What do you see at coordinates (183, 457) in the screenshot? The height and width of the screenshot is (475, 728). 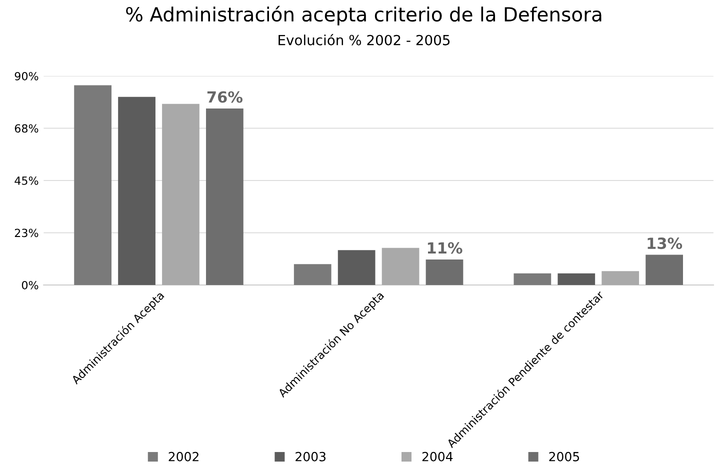 I see `legend-label: 2002` at bounding box center [183, 457].